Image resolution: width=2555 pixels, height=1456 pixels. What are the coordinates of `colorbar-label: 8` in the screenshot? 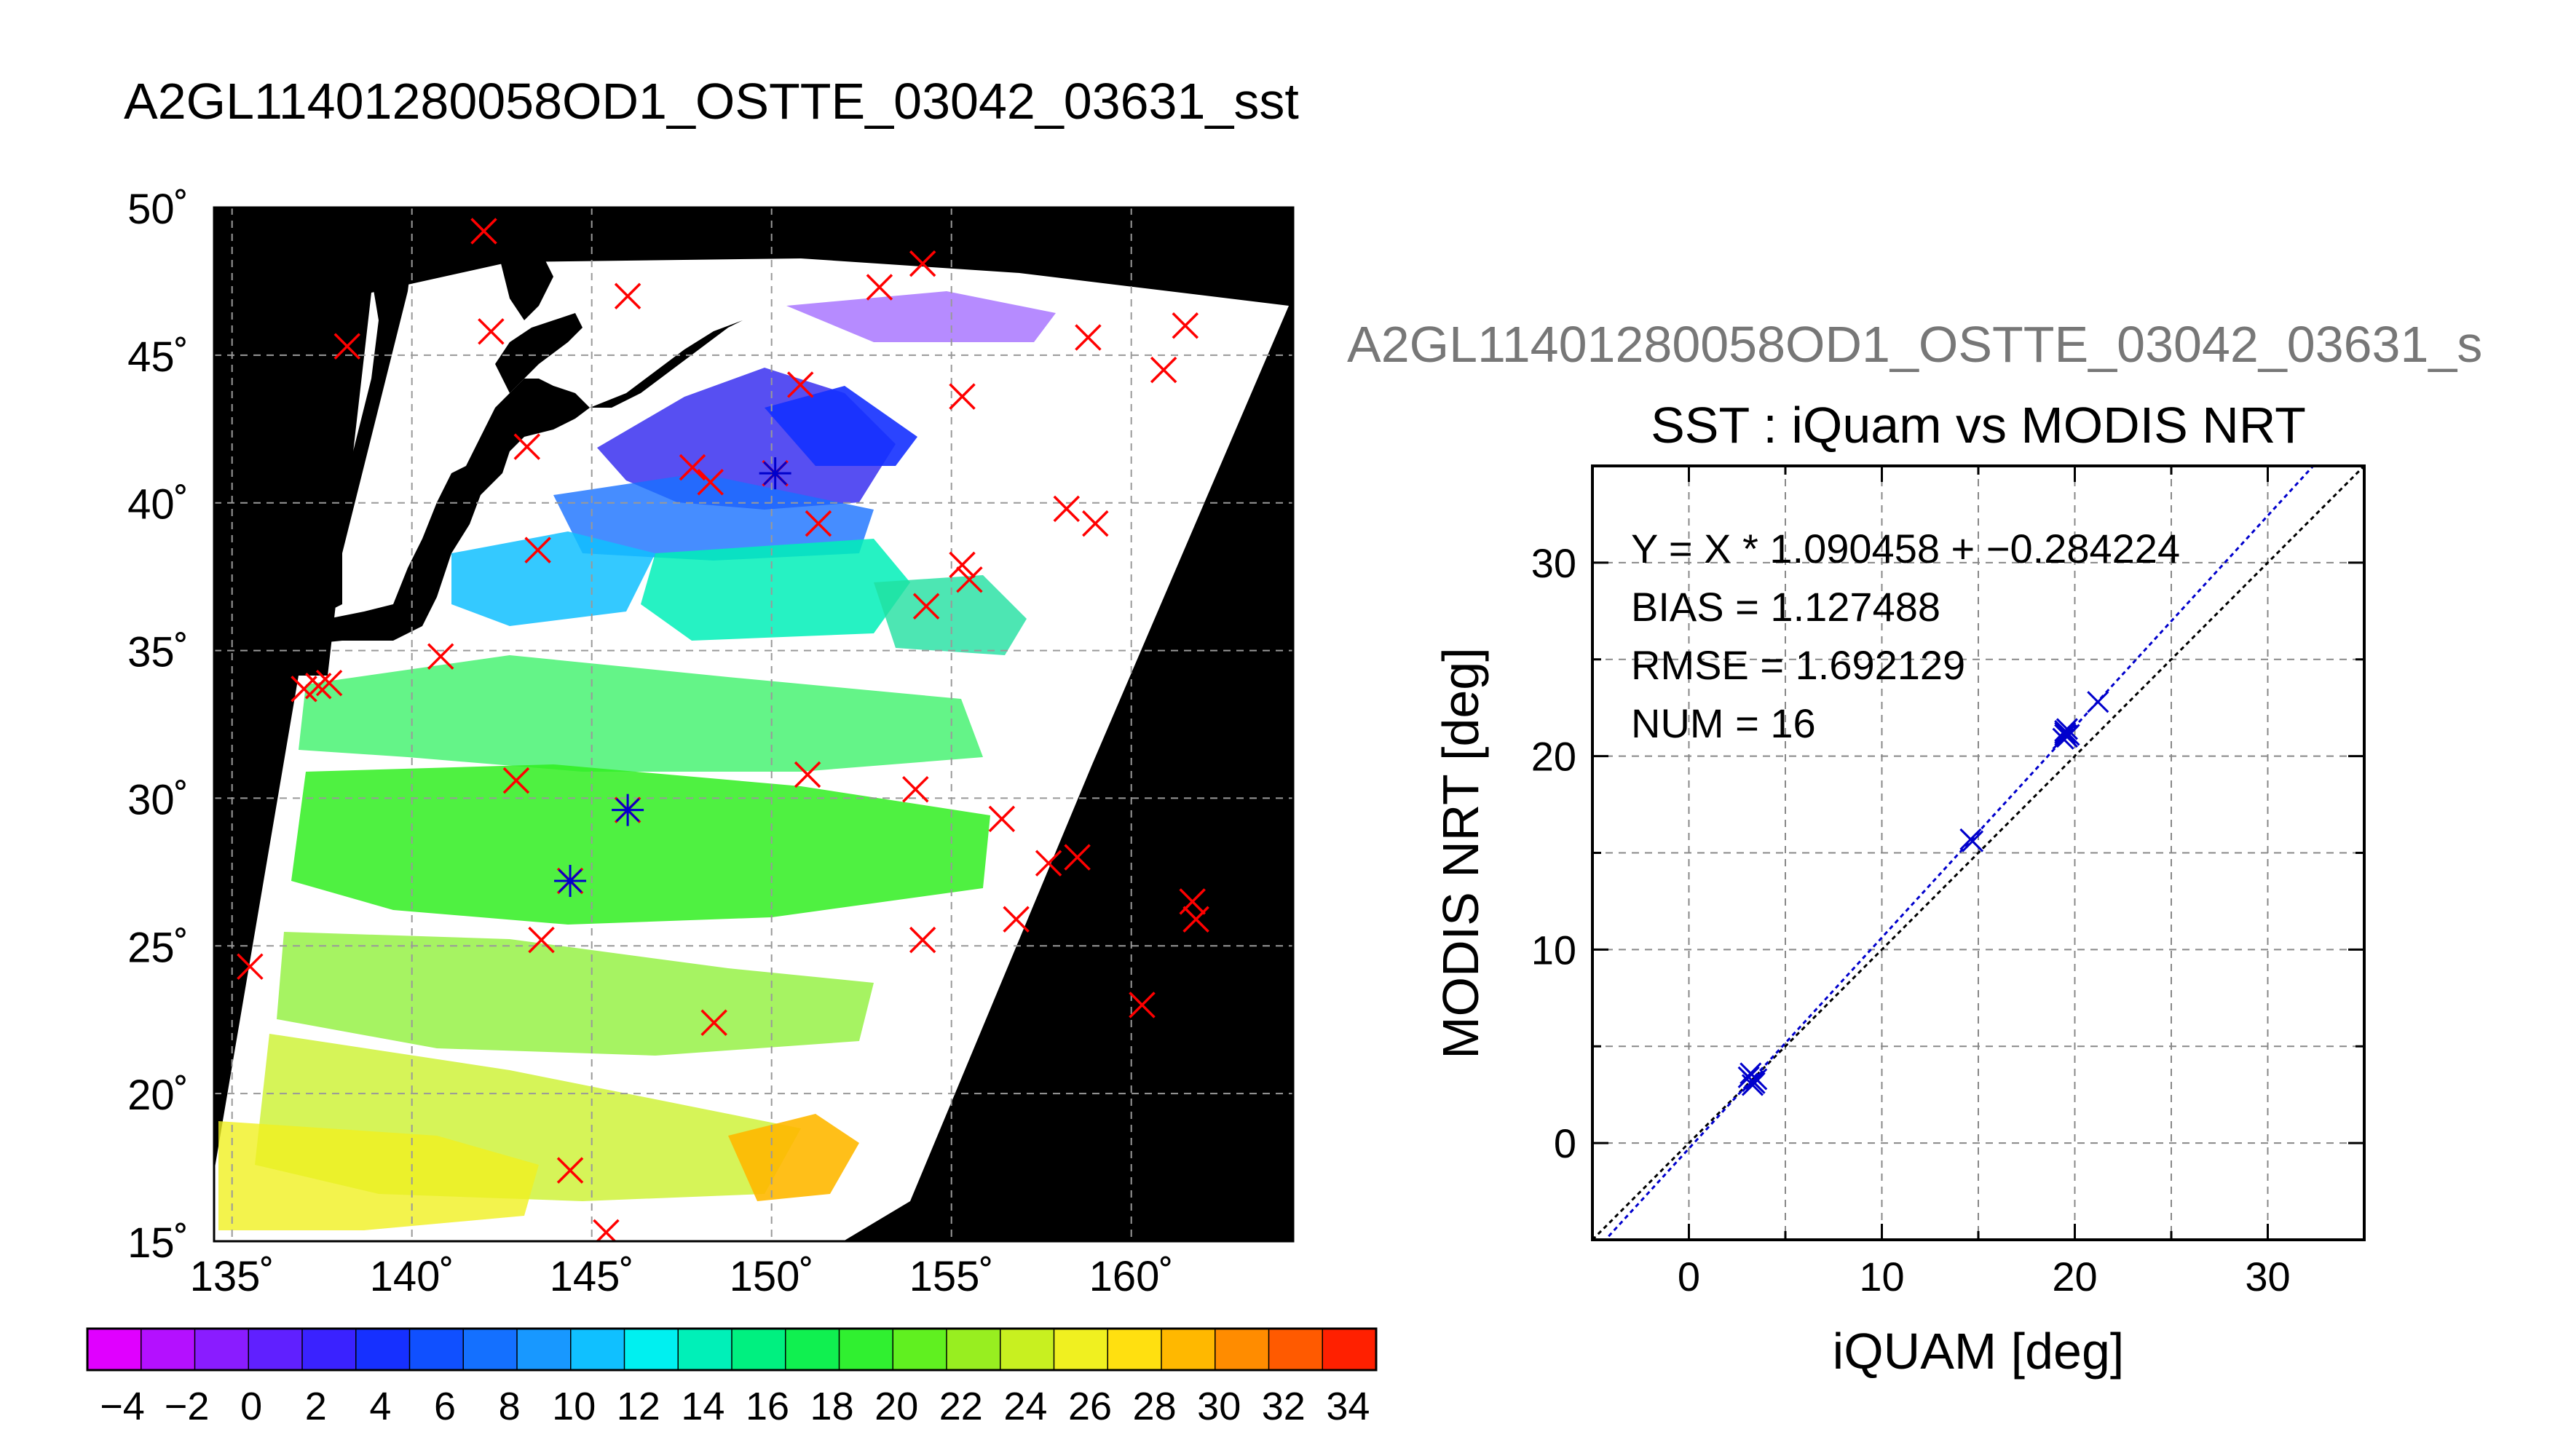 It's located at (510, 1406).